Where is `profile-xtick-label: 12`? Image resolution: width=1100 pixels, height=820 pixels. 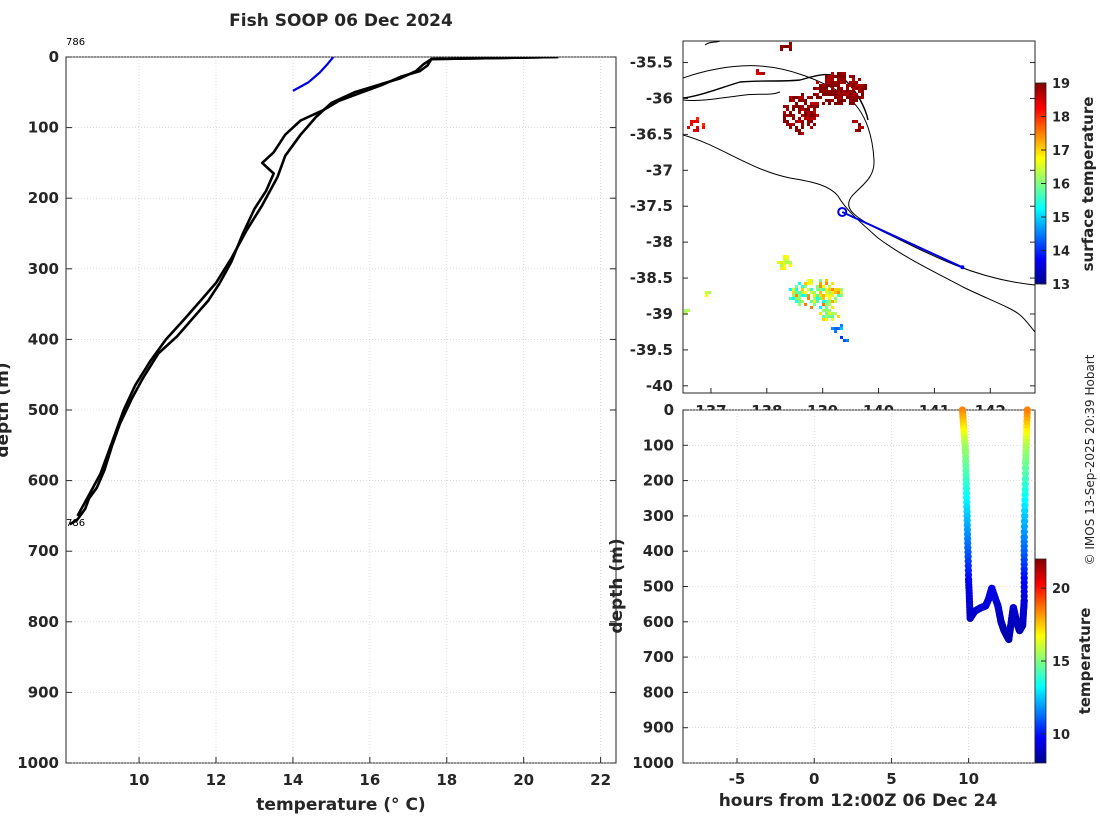 profile-xtick-label: 12 is located at coordinates (216, 780).